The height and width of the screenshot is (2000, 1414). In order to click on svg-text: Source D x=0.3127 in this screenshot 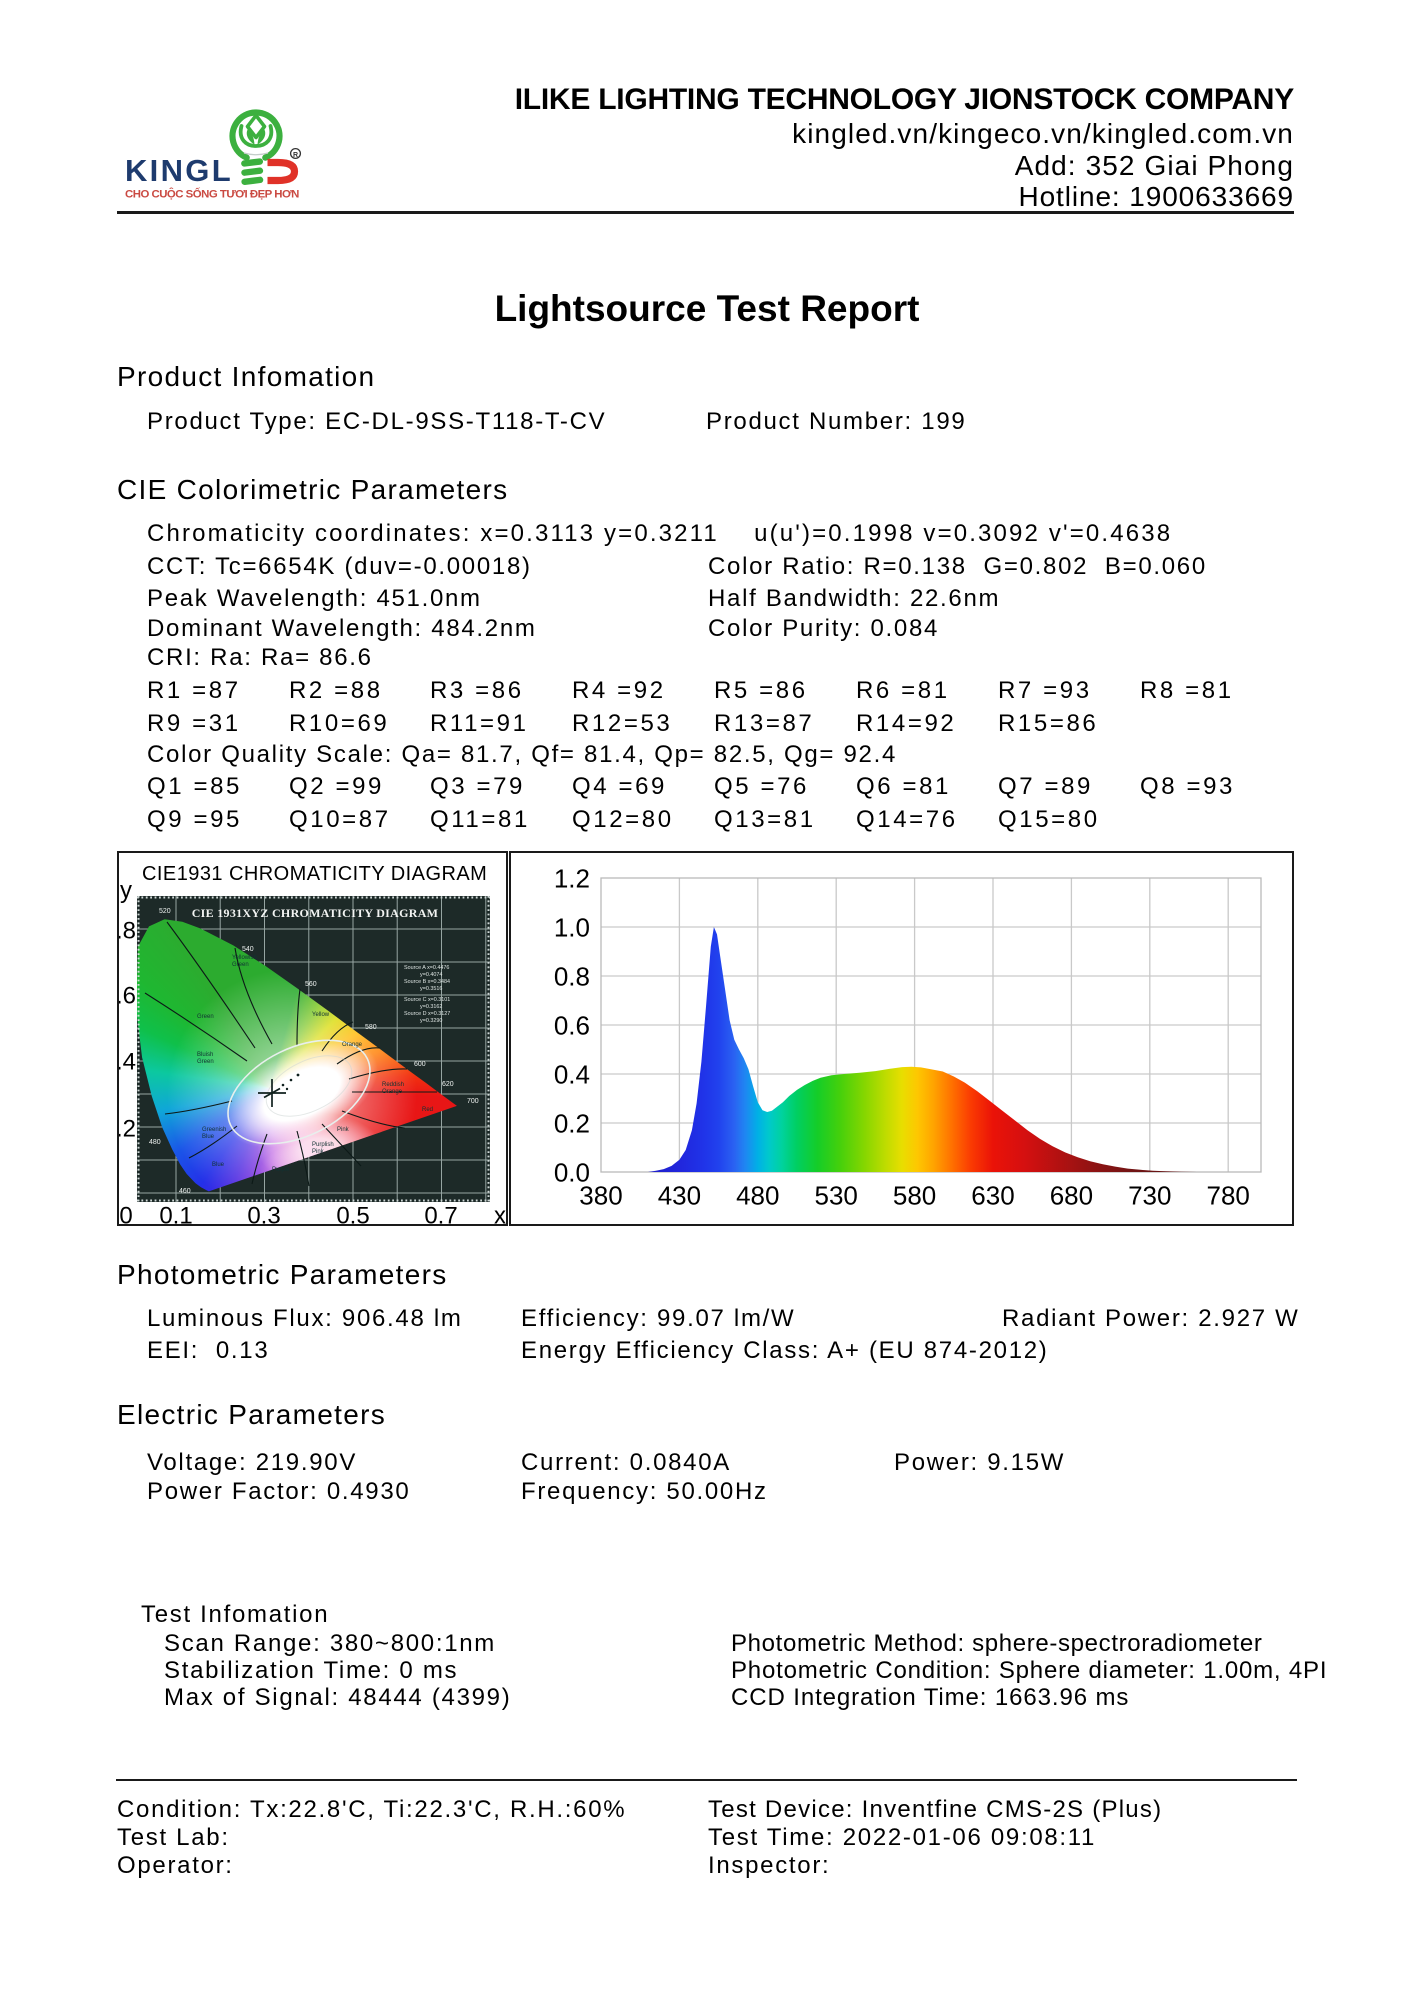, I will do `click(427, 1014)`.